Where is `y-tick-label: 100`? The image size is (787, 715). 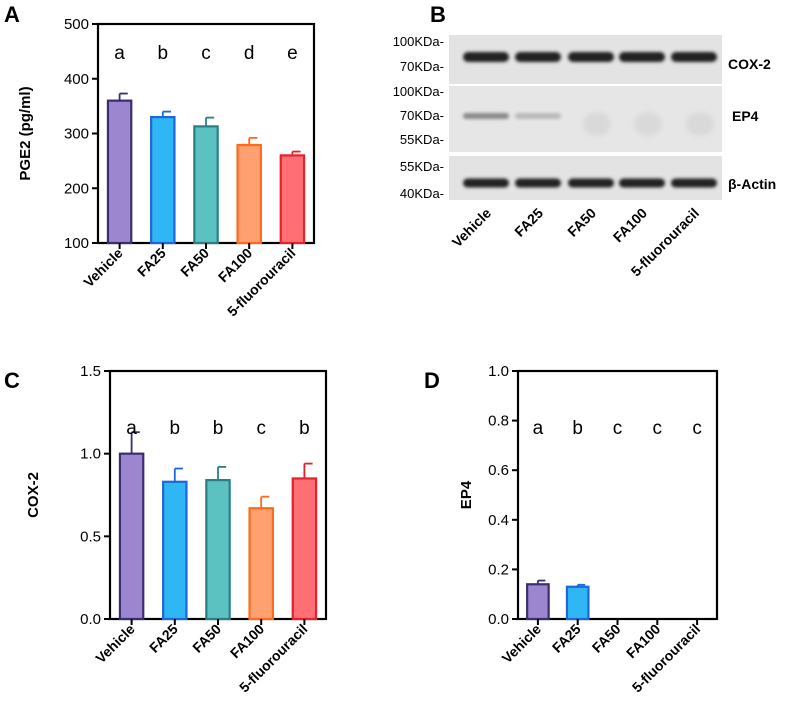 y-tick-label: 100 is located at coordinates (76, 243).